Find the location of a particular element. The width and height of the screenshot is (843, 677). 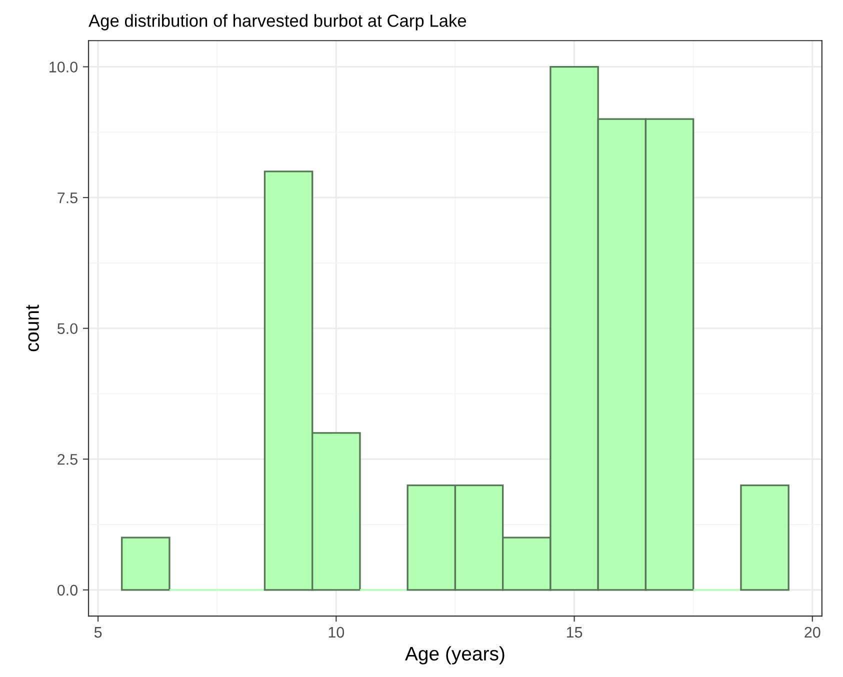

y-tick-label: 2.5 is located at coordinates (68, 459).